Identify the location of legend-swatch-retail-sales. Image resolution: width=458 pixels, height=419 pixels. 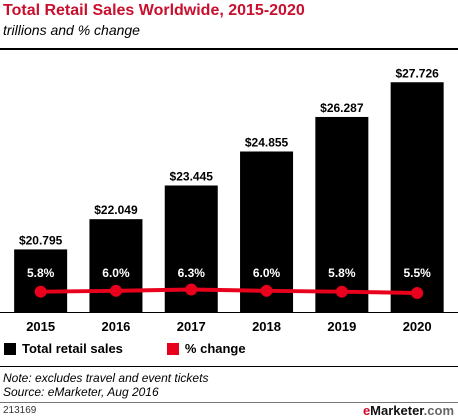
(10, 348).